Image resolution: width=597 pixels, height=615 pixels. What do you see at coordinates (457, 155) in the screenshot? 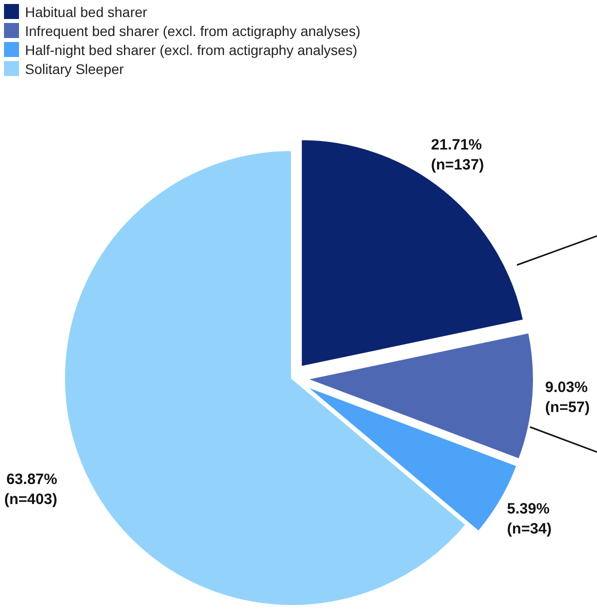
I see `data-label: 21.71% (n=137)` at bounding box center [457, 155].